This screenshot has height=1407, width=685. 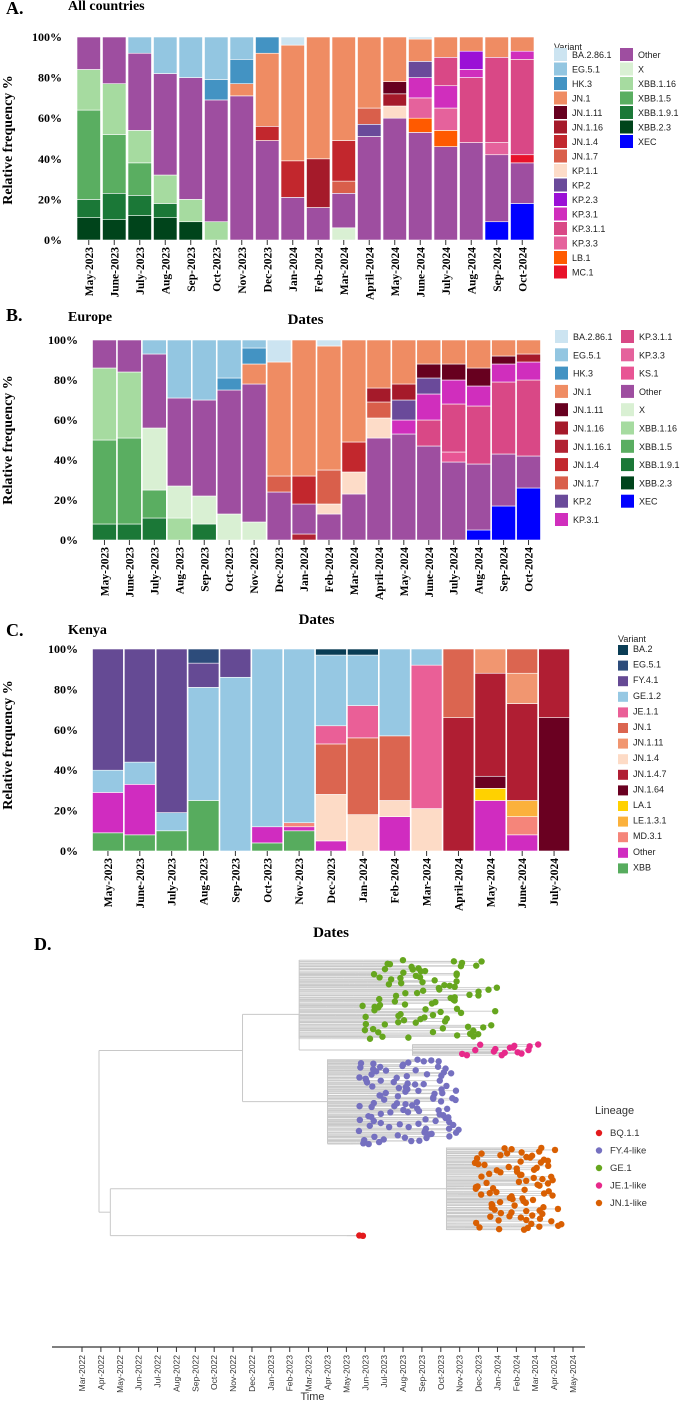 What do you see at coordinates (312, 1397) in the screenshot?
I see `time-axis-label: Time` at bounding box center [312, 1397].